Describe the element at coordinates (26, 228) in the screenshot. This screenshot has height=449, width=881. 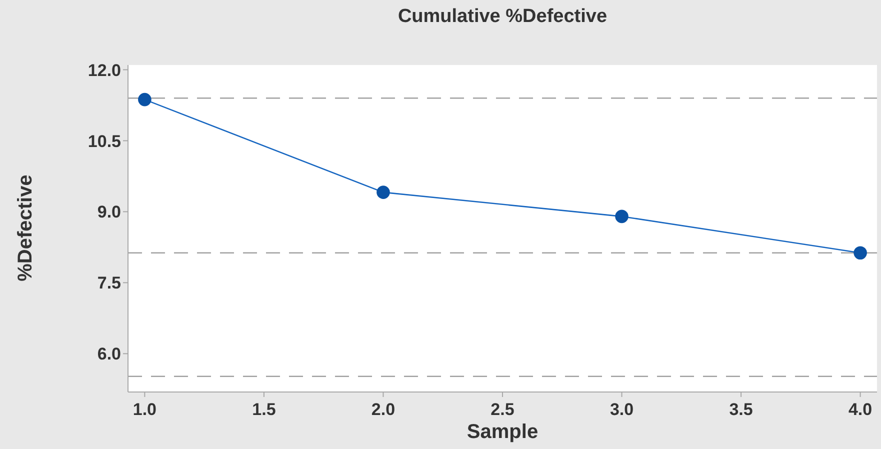
I see `y-axis-title: %Defective` at that location.